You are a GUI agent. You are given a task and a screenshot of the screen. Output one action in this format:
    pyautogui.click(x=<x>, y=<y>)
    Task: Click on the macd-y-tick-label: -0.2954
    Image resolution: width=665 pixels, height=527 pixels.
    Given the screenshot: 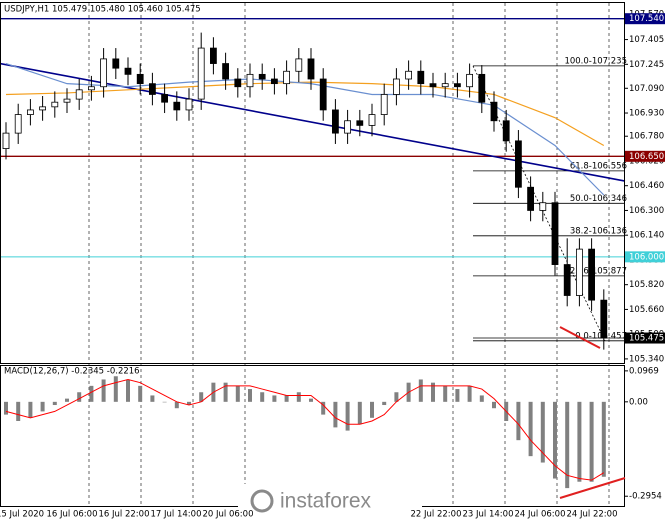 What is the action you would take?
    pyautogui.click(x=645, y=497)
    